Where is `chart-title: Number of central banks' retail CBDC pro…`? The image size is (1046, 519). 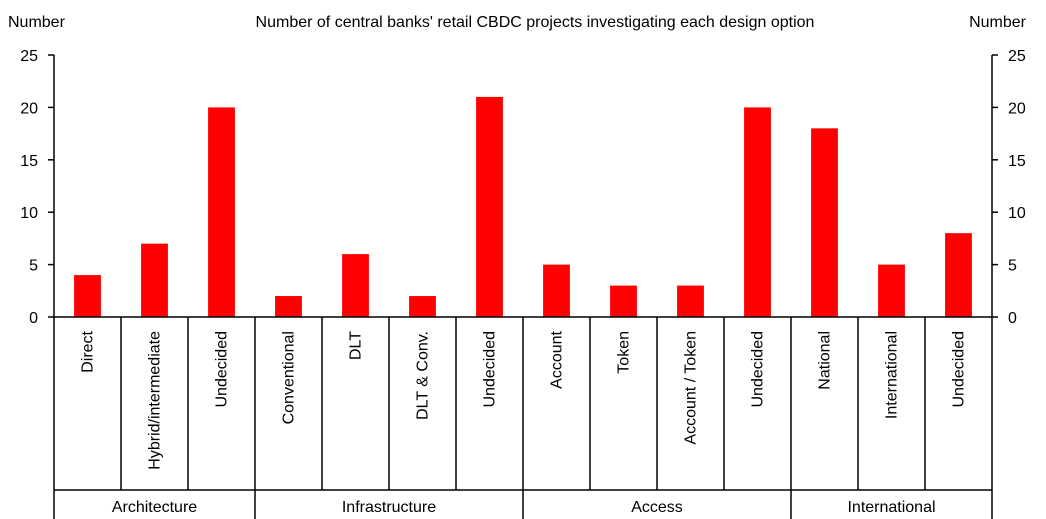 chart-title: Number of central banks' retail CBDC pro… is located at coordinates (535, 22).